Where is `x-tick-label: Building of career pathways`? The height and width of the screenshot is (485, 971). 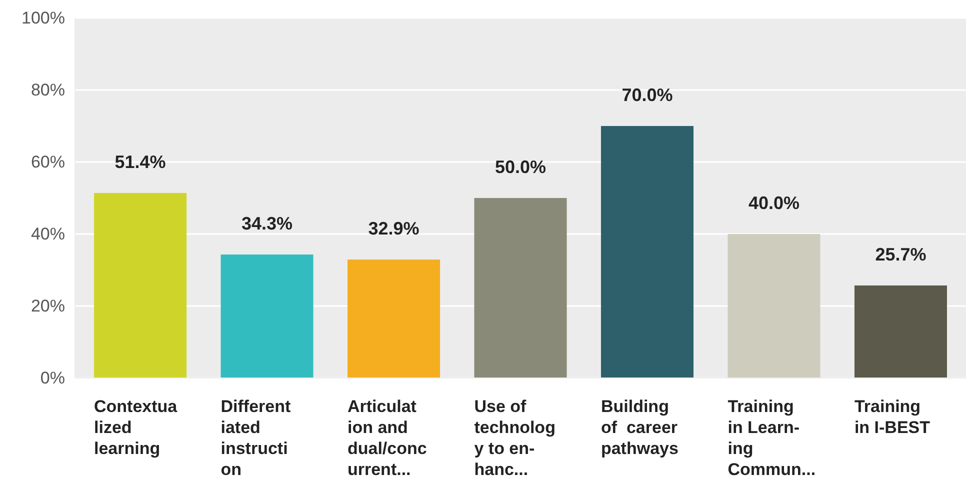 x-tick-label: Building of career pathways is located at coordinates (639, 427).